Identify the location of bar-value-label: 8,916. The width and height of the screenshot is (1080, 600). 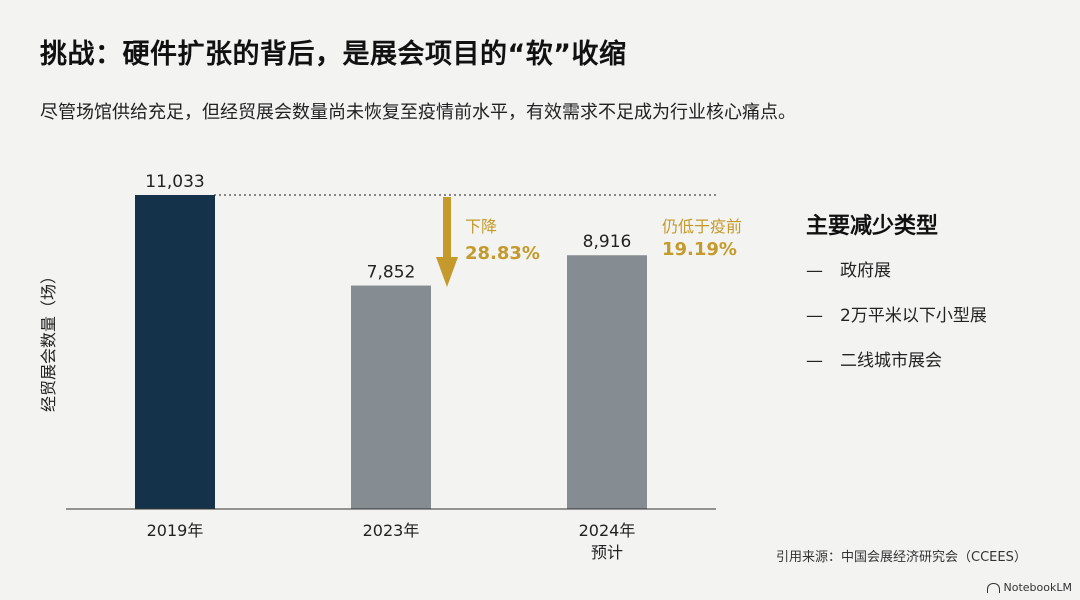
(607, 242).